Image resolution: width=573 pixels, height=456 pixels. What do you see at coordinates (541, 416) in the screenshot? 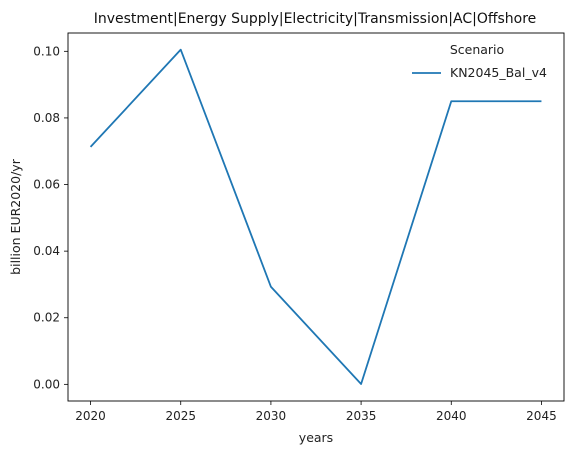
I see `x-tick-label: 2045` at bounding box center [541, 416].